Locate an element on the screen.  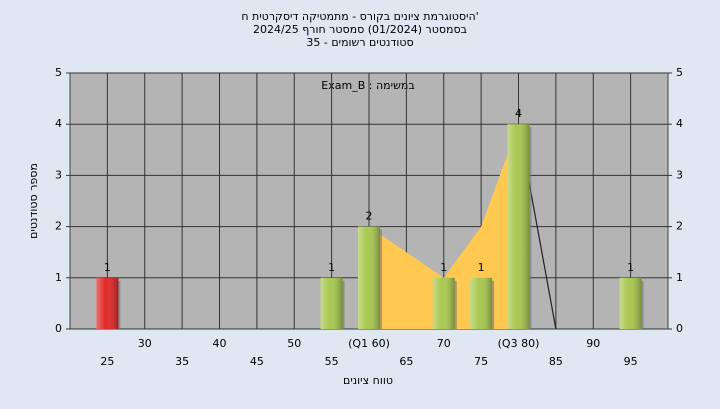
value-label: 2 is located at coordinates (369, 216).